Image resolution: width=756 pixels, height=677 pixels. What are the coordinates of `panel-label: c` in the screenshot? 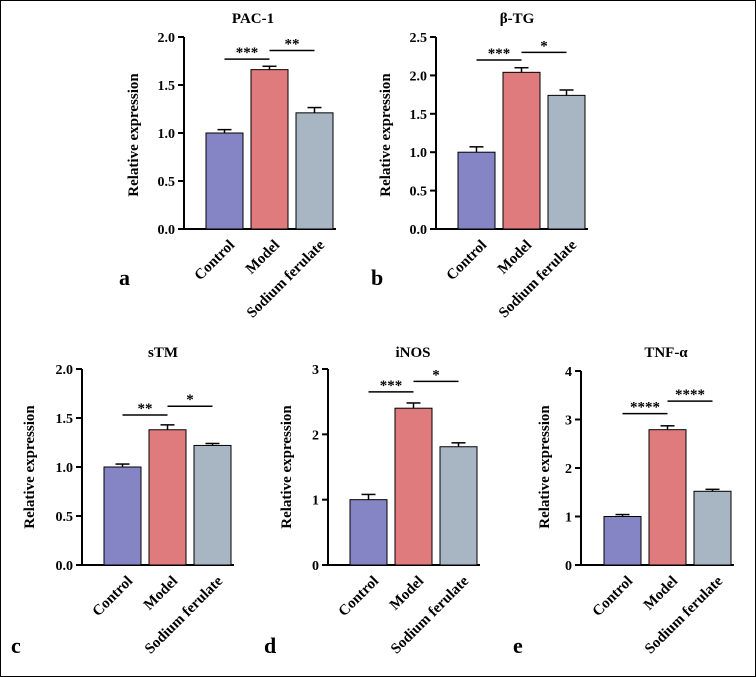 It's located at (16, 645).